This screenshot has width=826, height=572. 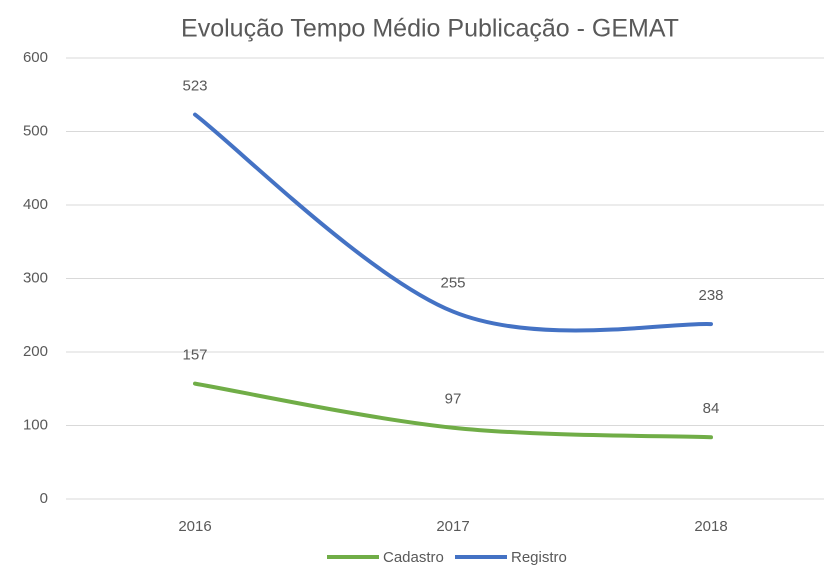 I want to click on chart-title: Evolução Tempo Médio Publicação - GEMAT, so click(x=430, y=29).